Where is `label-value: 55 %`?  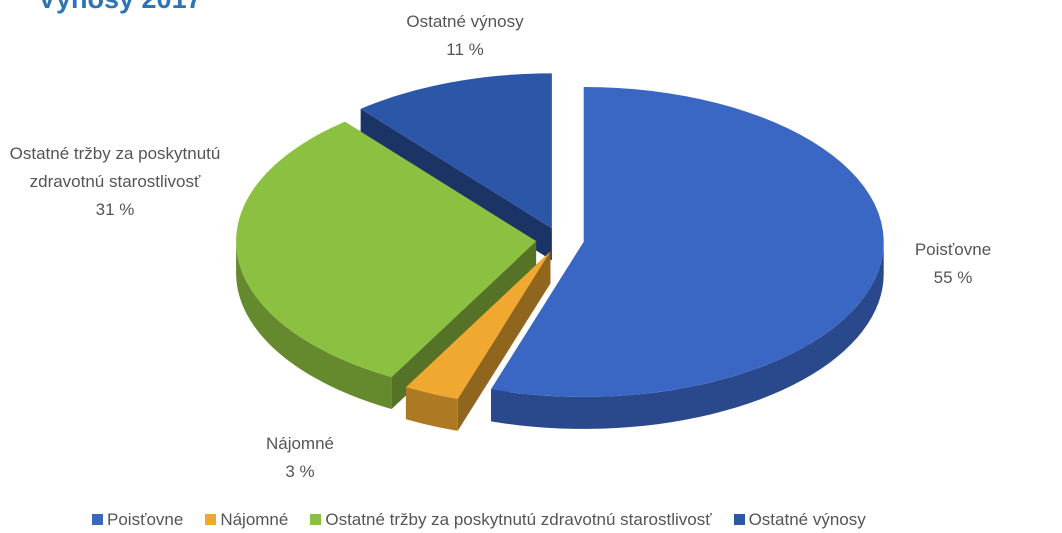 label-value: 55 % is located at coordinates (953, 277).